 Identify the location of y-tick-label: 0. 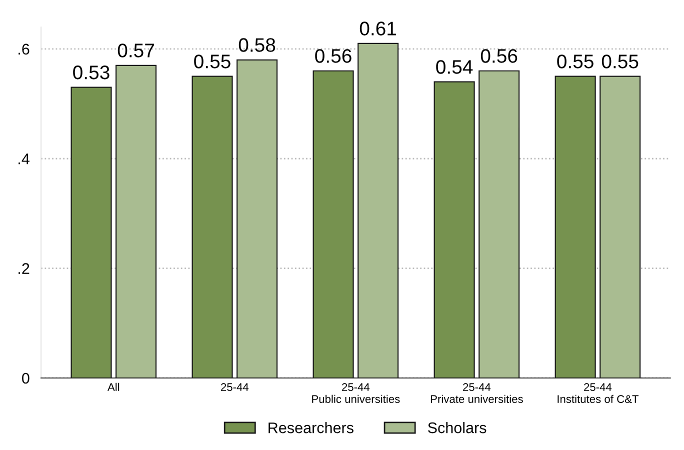
(26, 378).